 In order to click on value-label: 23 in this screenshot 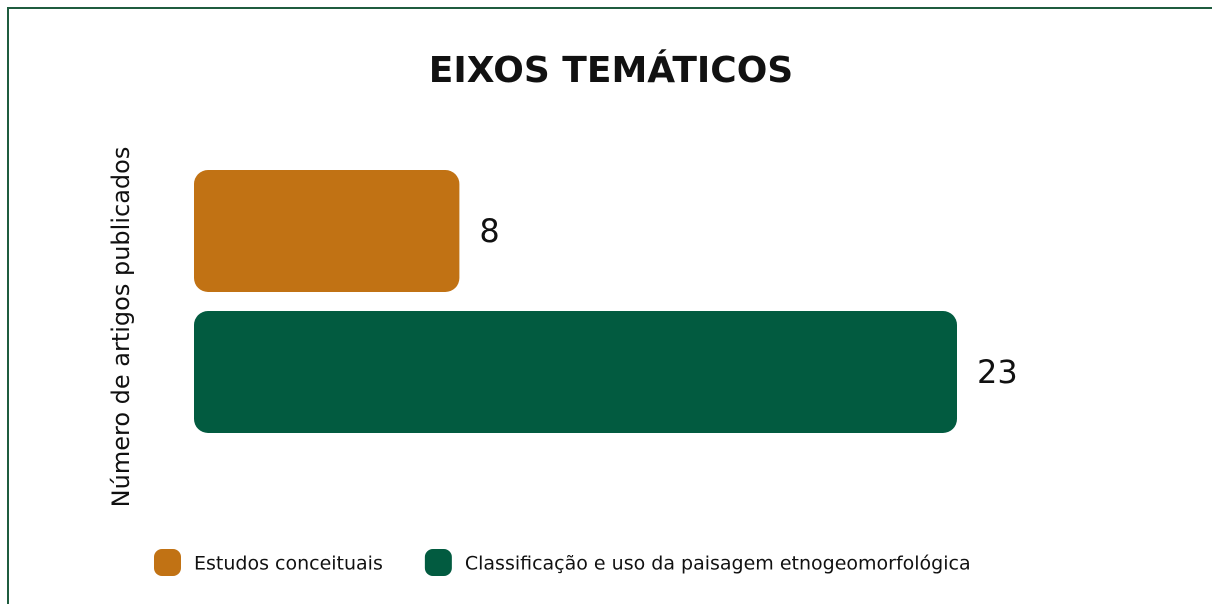, I will do `click(997, 372)`.